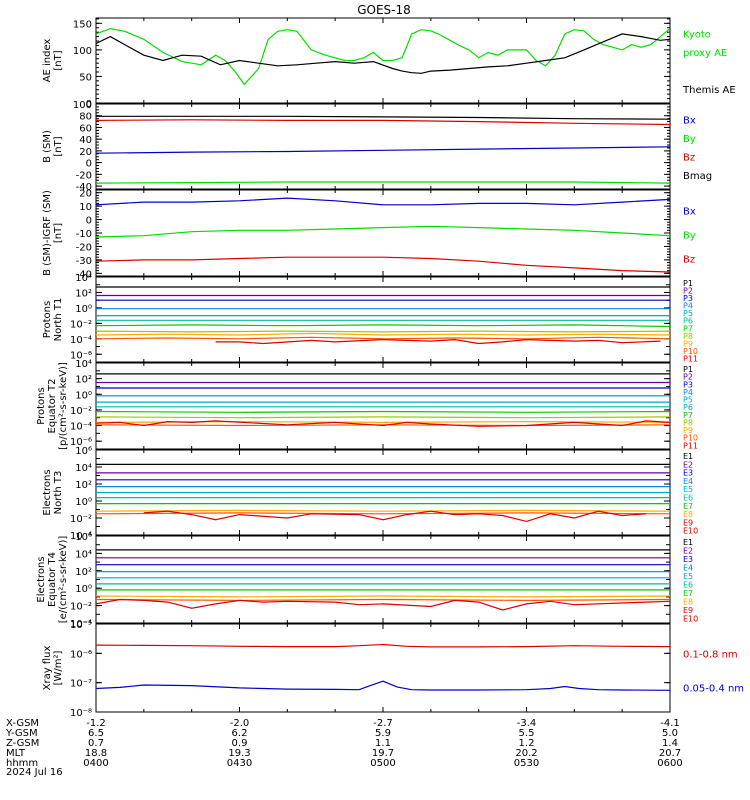 This screenshot has height=800, width=750. What do you see at coordinates (690, 619) in the screenshot?
I see `legend-entry: E10` at bounding box center [690, 619].